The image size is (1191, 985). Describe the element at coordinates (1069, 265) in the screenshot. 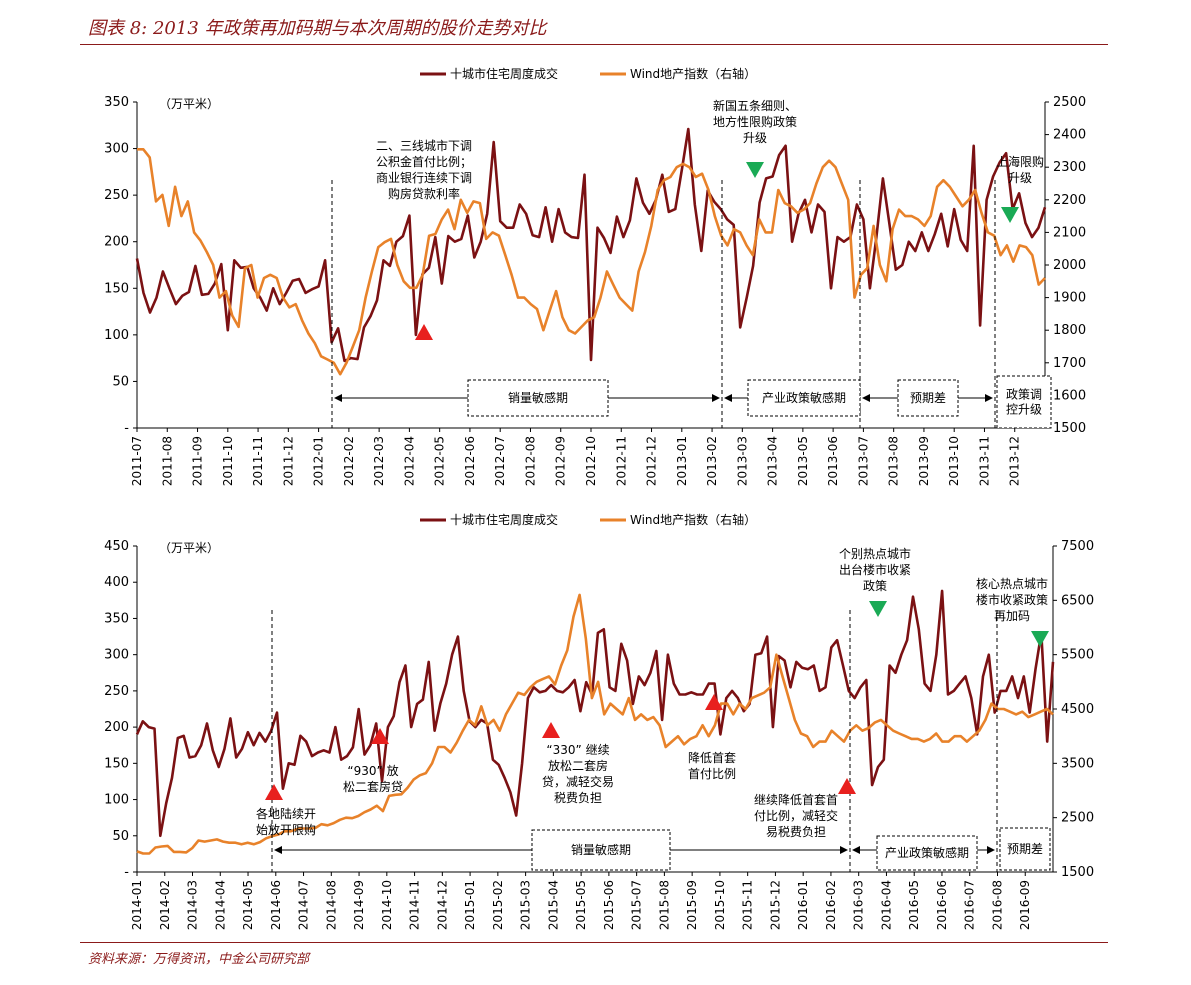

I see `chart1-y-right-tick-label: 2000` at that location.